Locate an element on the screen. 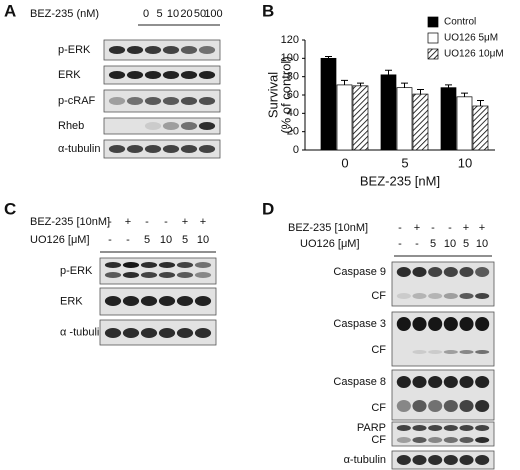 This screenshot has width=520, height=470. y-tick-label: 120 is located at coordinates (290, 40).